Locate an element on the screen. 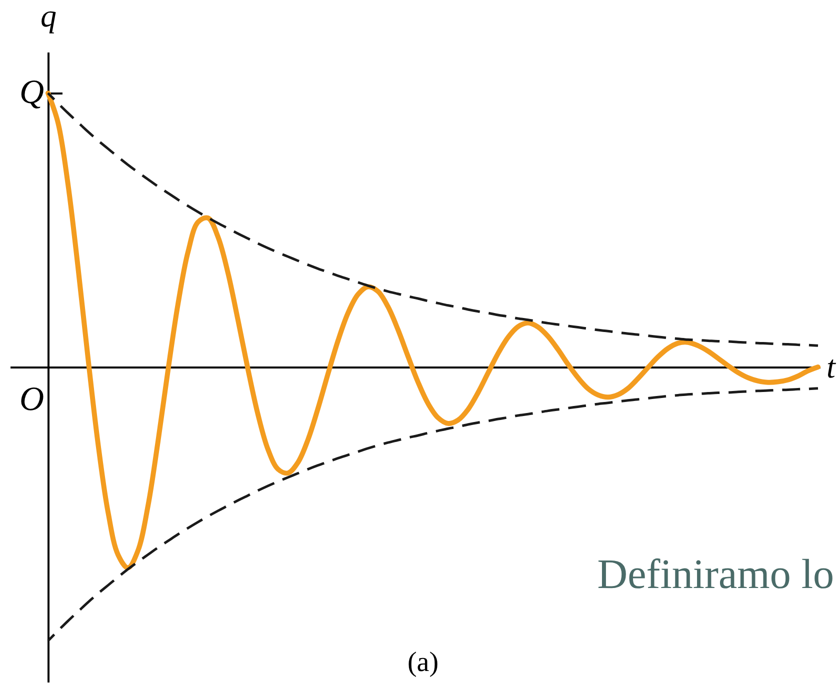 This screenshot has width=838, height=685. y-axis-title: q is located at coordinates (48, 17).